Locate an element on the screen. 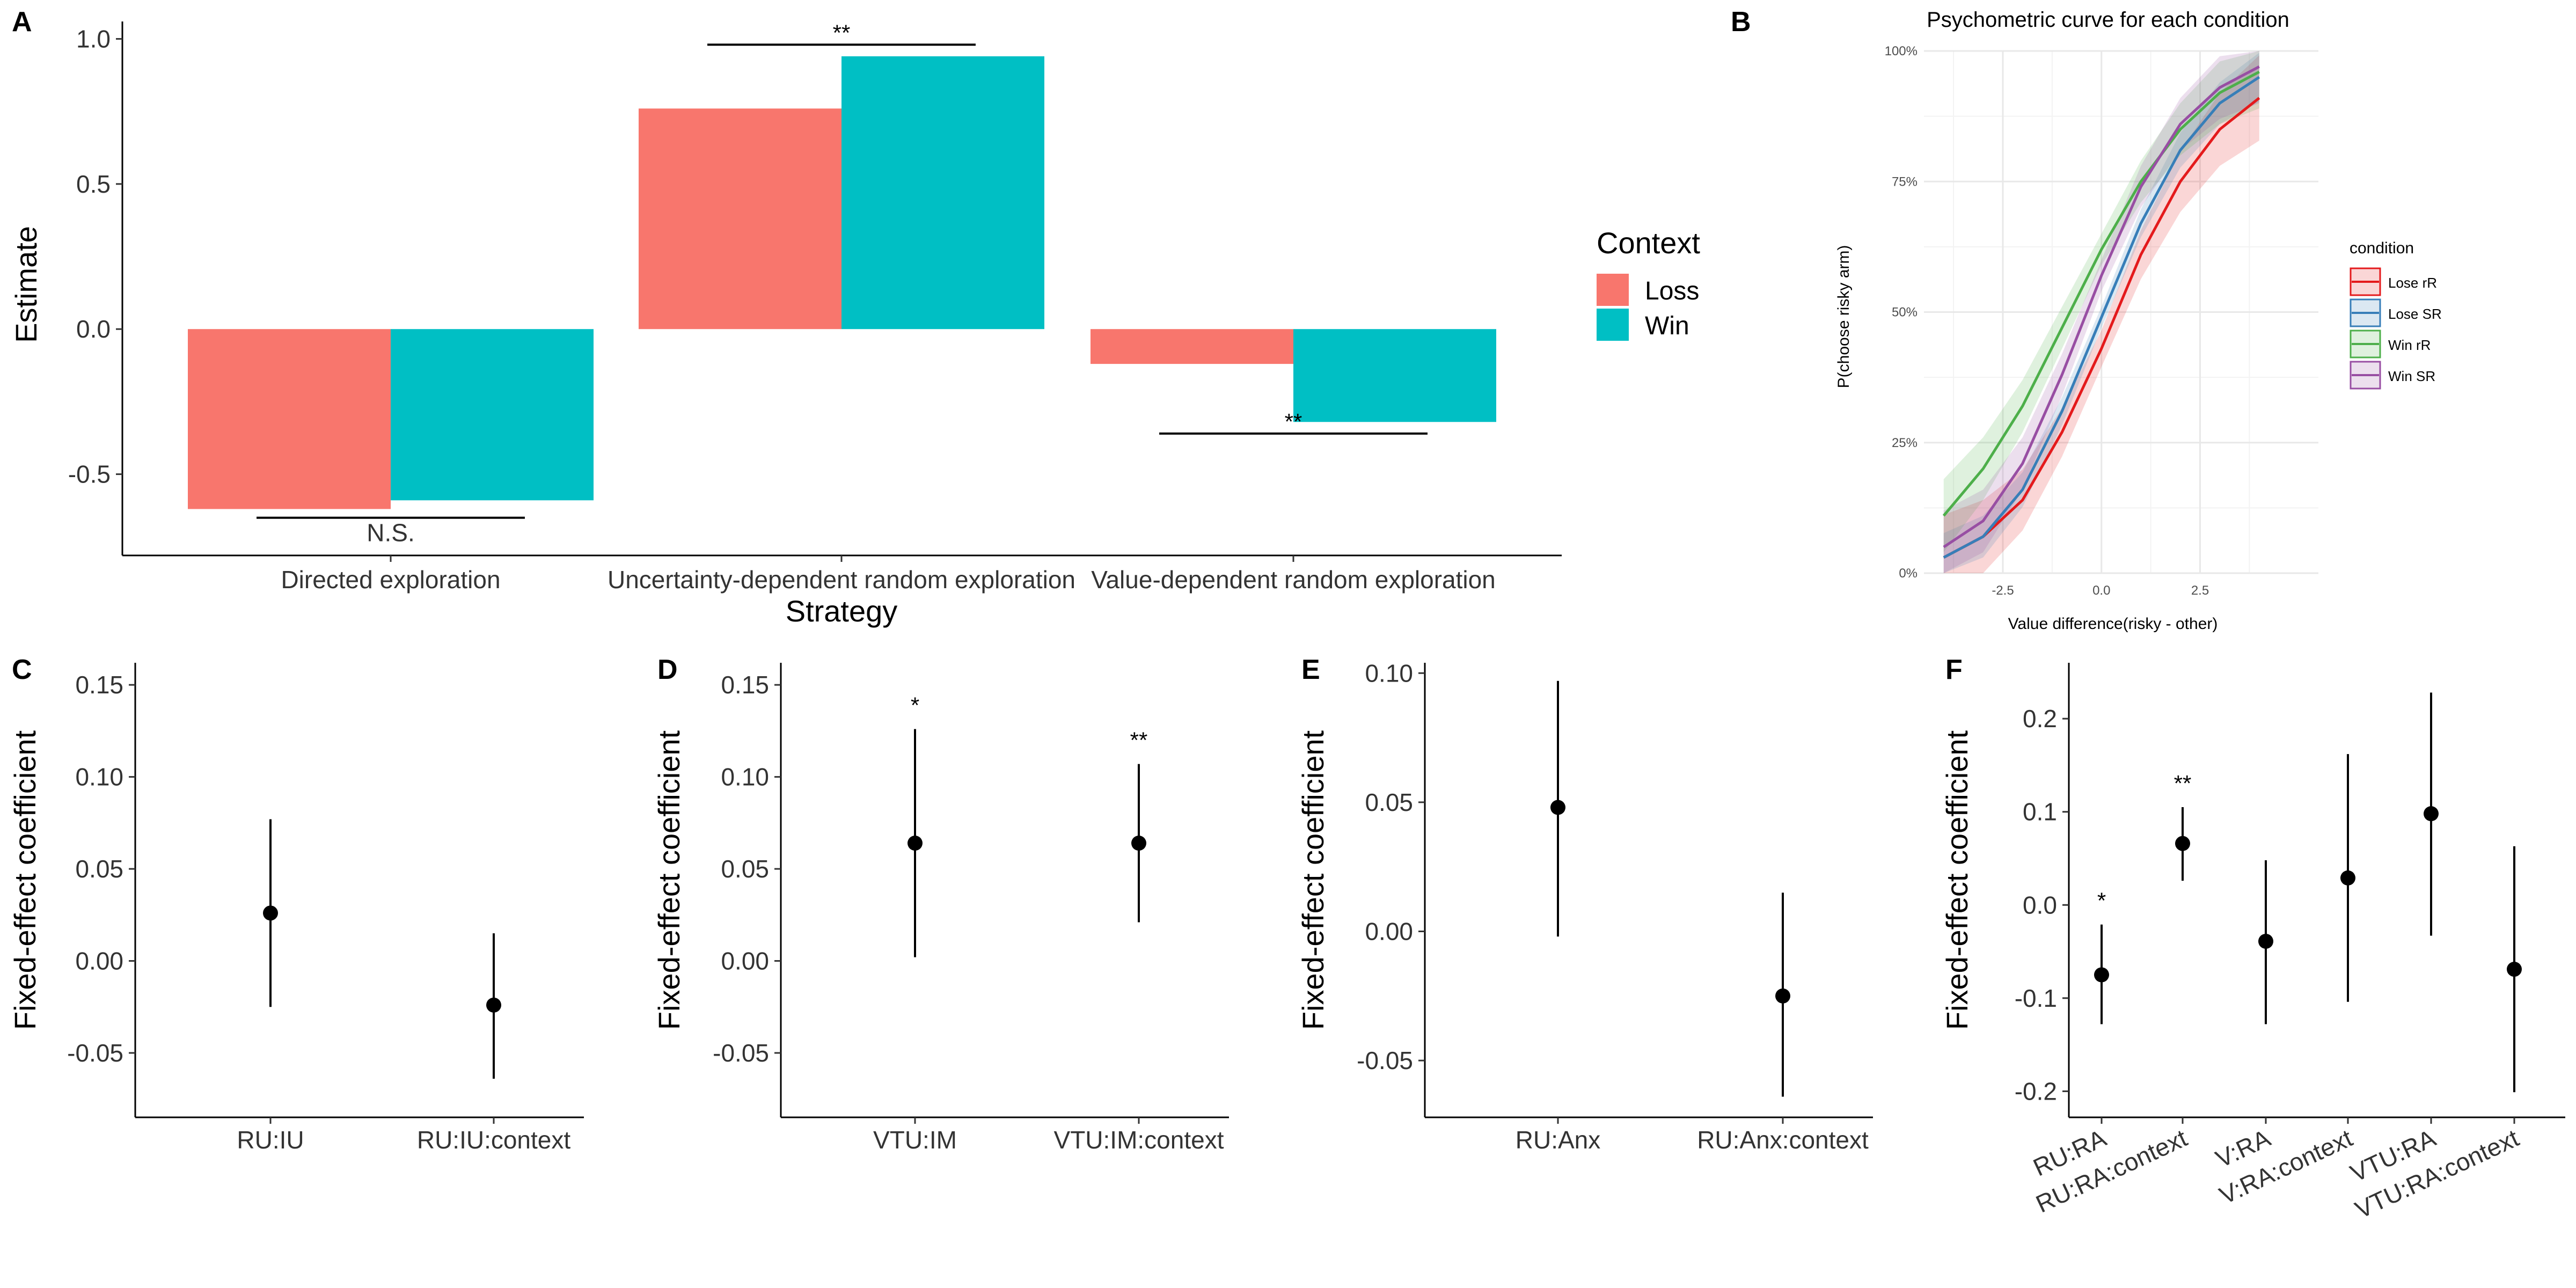 This screenshot has width=2576, height=1288. panel-a-significance-label: N.S. is located at coordinates (390, 533).